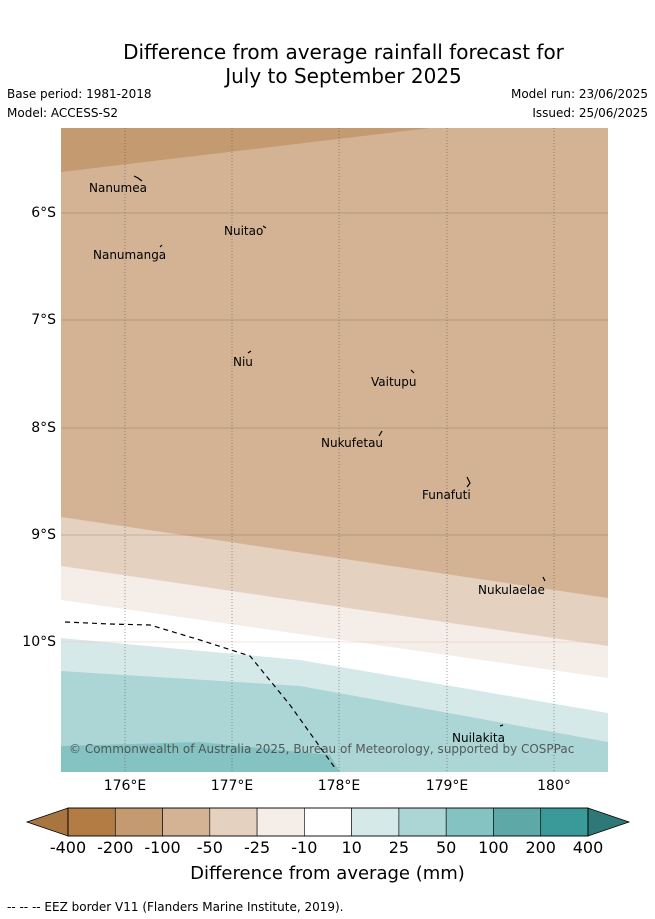 The width and height of the screenshot is (655, 919). Describe the element at coordinates (447, 786) in the screenshot. I see `lon-label-179e: 179°E` at that location.